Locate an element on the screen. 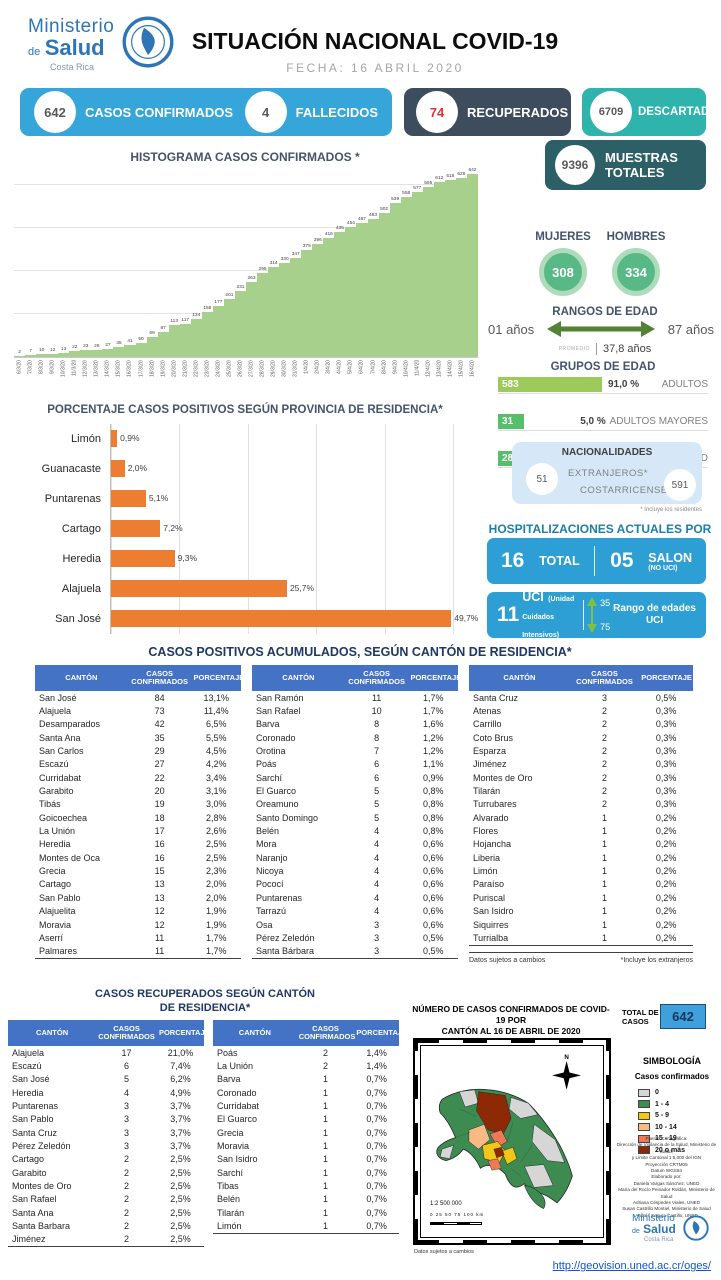 The width and height of the screenshot is (721, 1280). table-row: Osa 3 0,6% is located at coordinates (355, 924).